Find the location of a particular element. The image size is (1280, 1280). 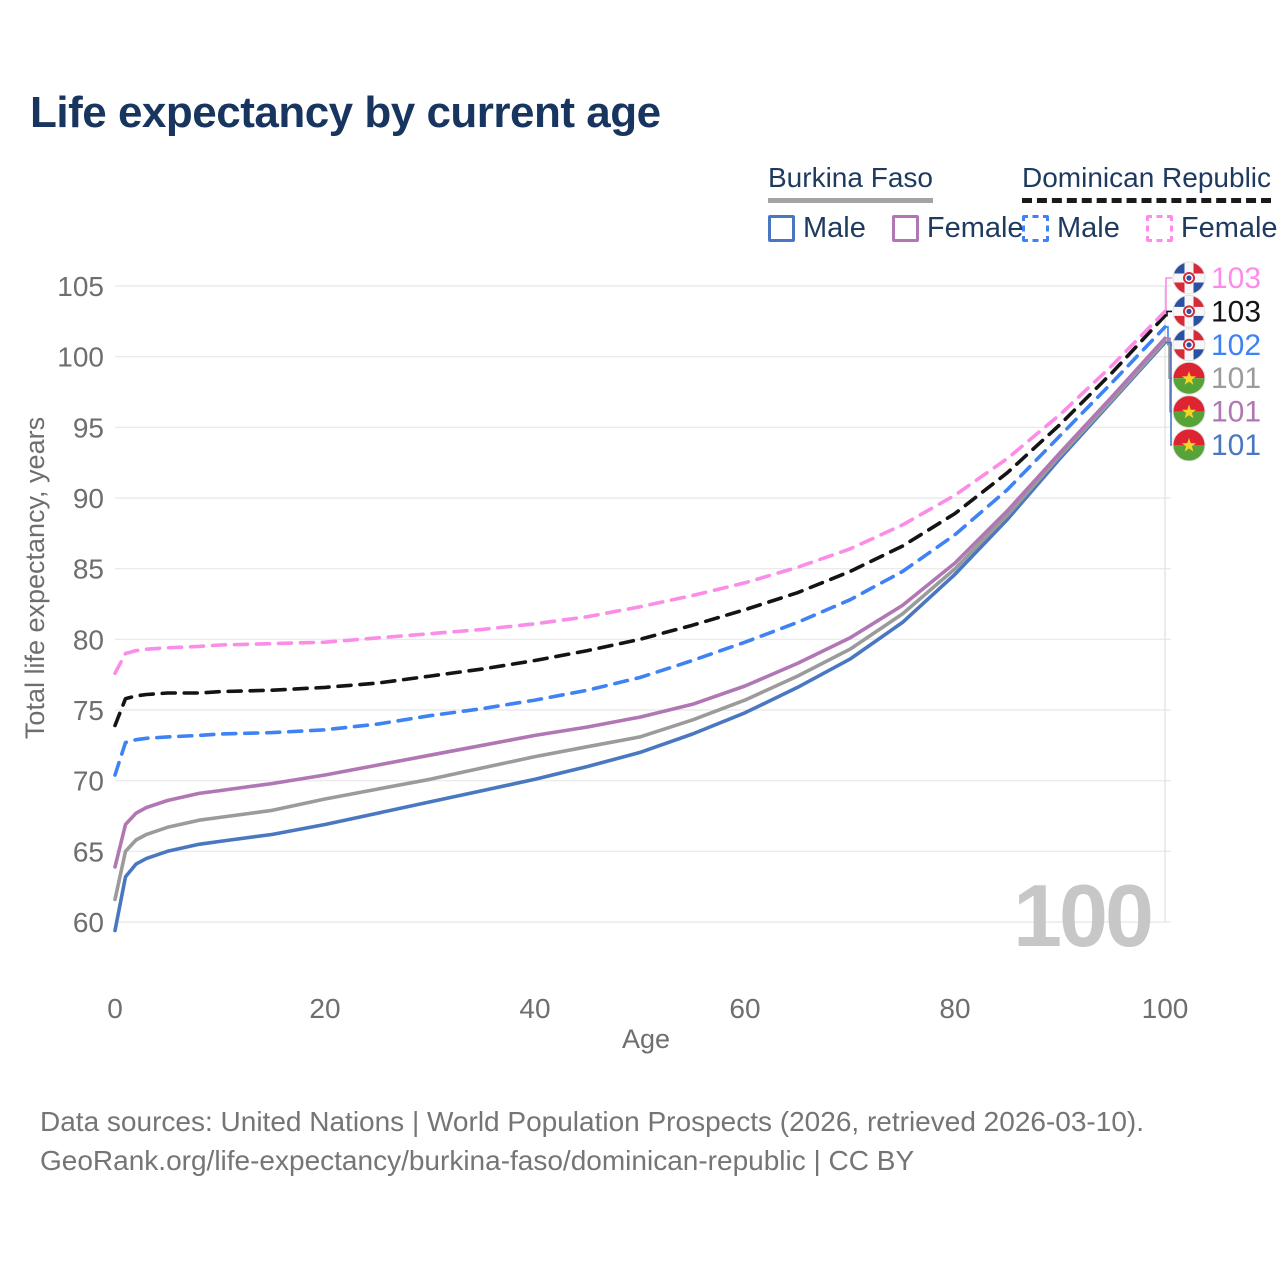

dr-male-swatch-icon is located at coordinates (1035, 228).